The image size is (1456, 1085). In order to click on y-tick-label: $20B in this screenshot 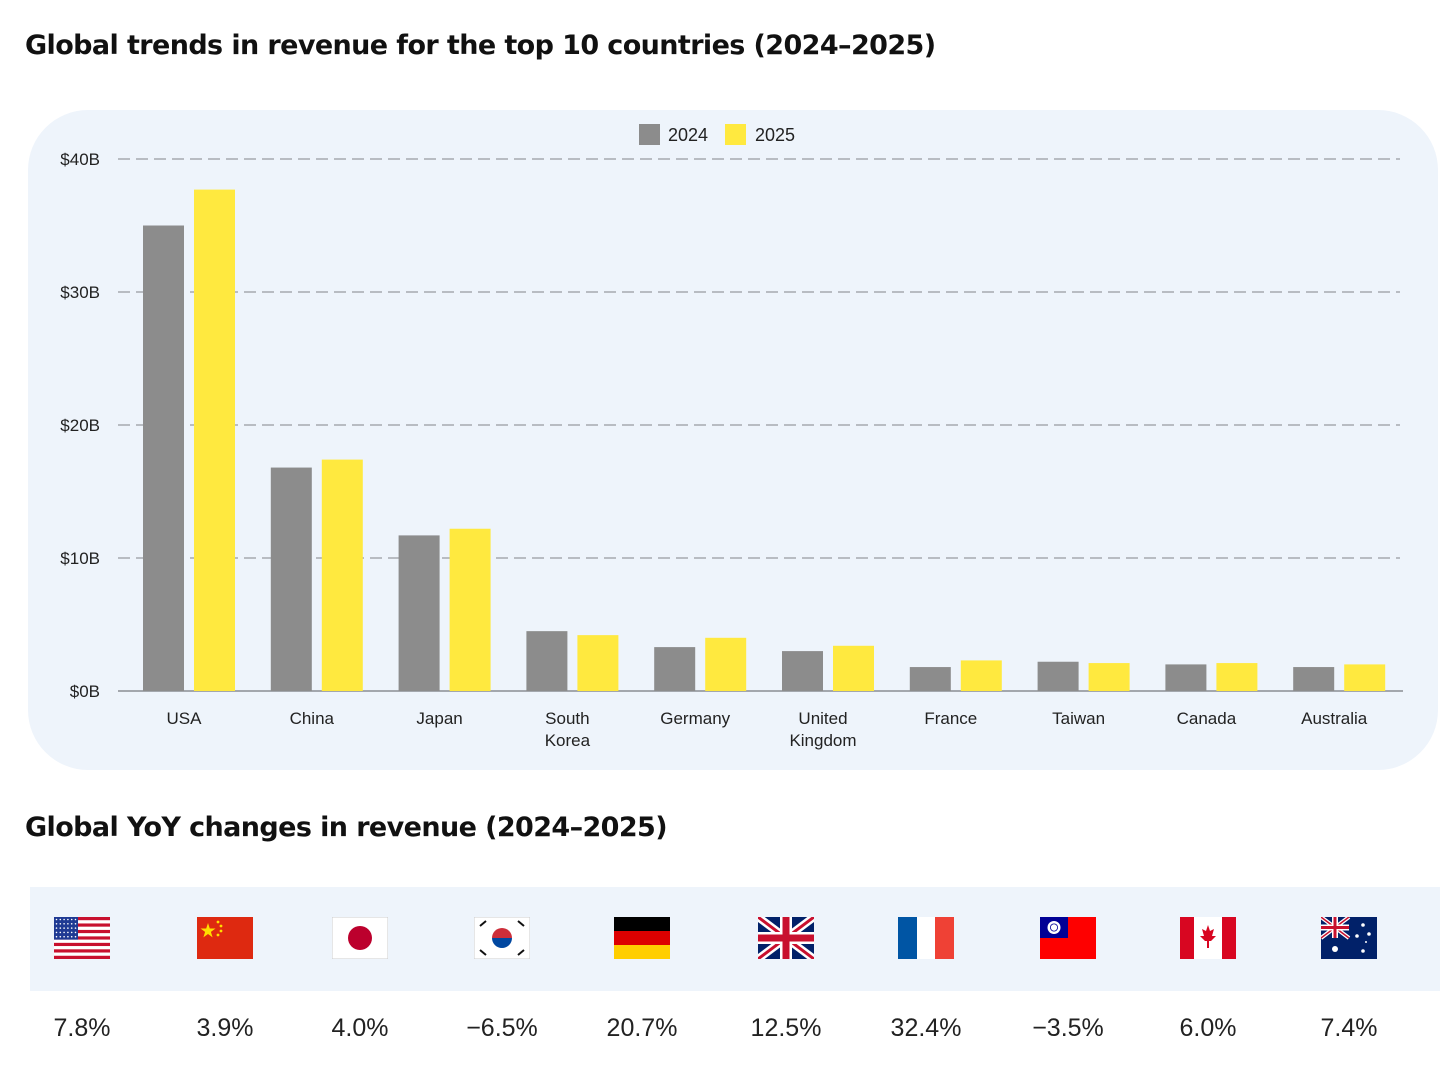, I will do `click(80, 425)`.